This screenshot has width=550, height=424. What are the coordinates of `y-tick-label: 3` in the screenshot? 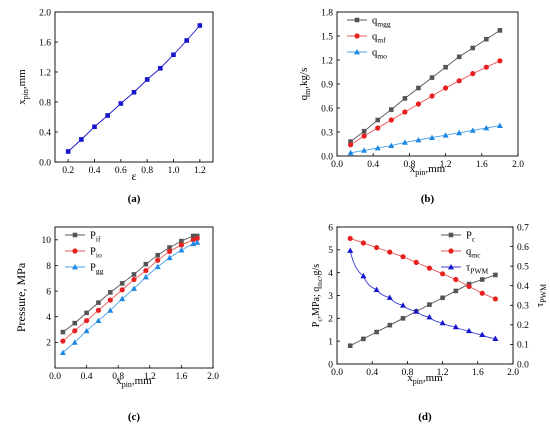 It's located at (330, 297).